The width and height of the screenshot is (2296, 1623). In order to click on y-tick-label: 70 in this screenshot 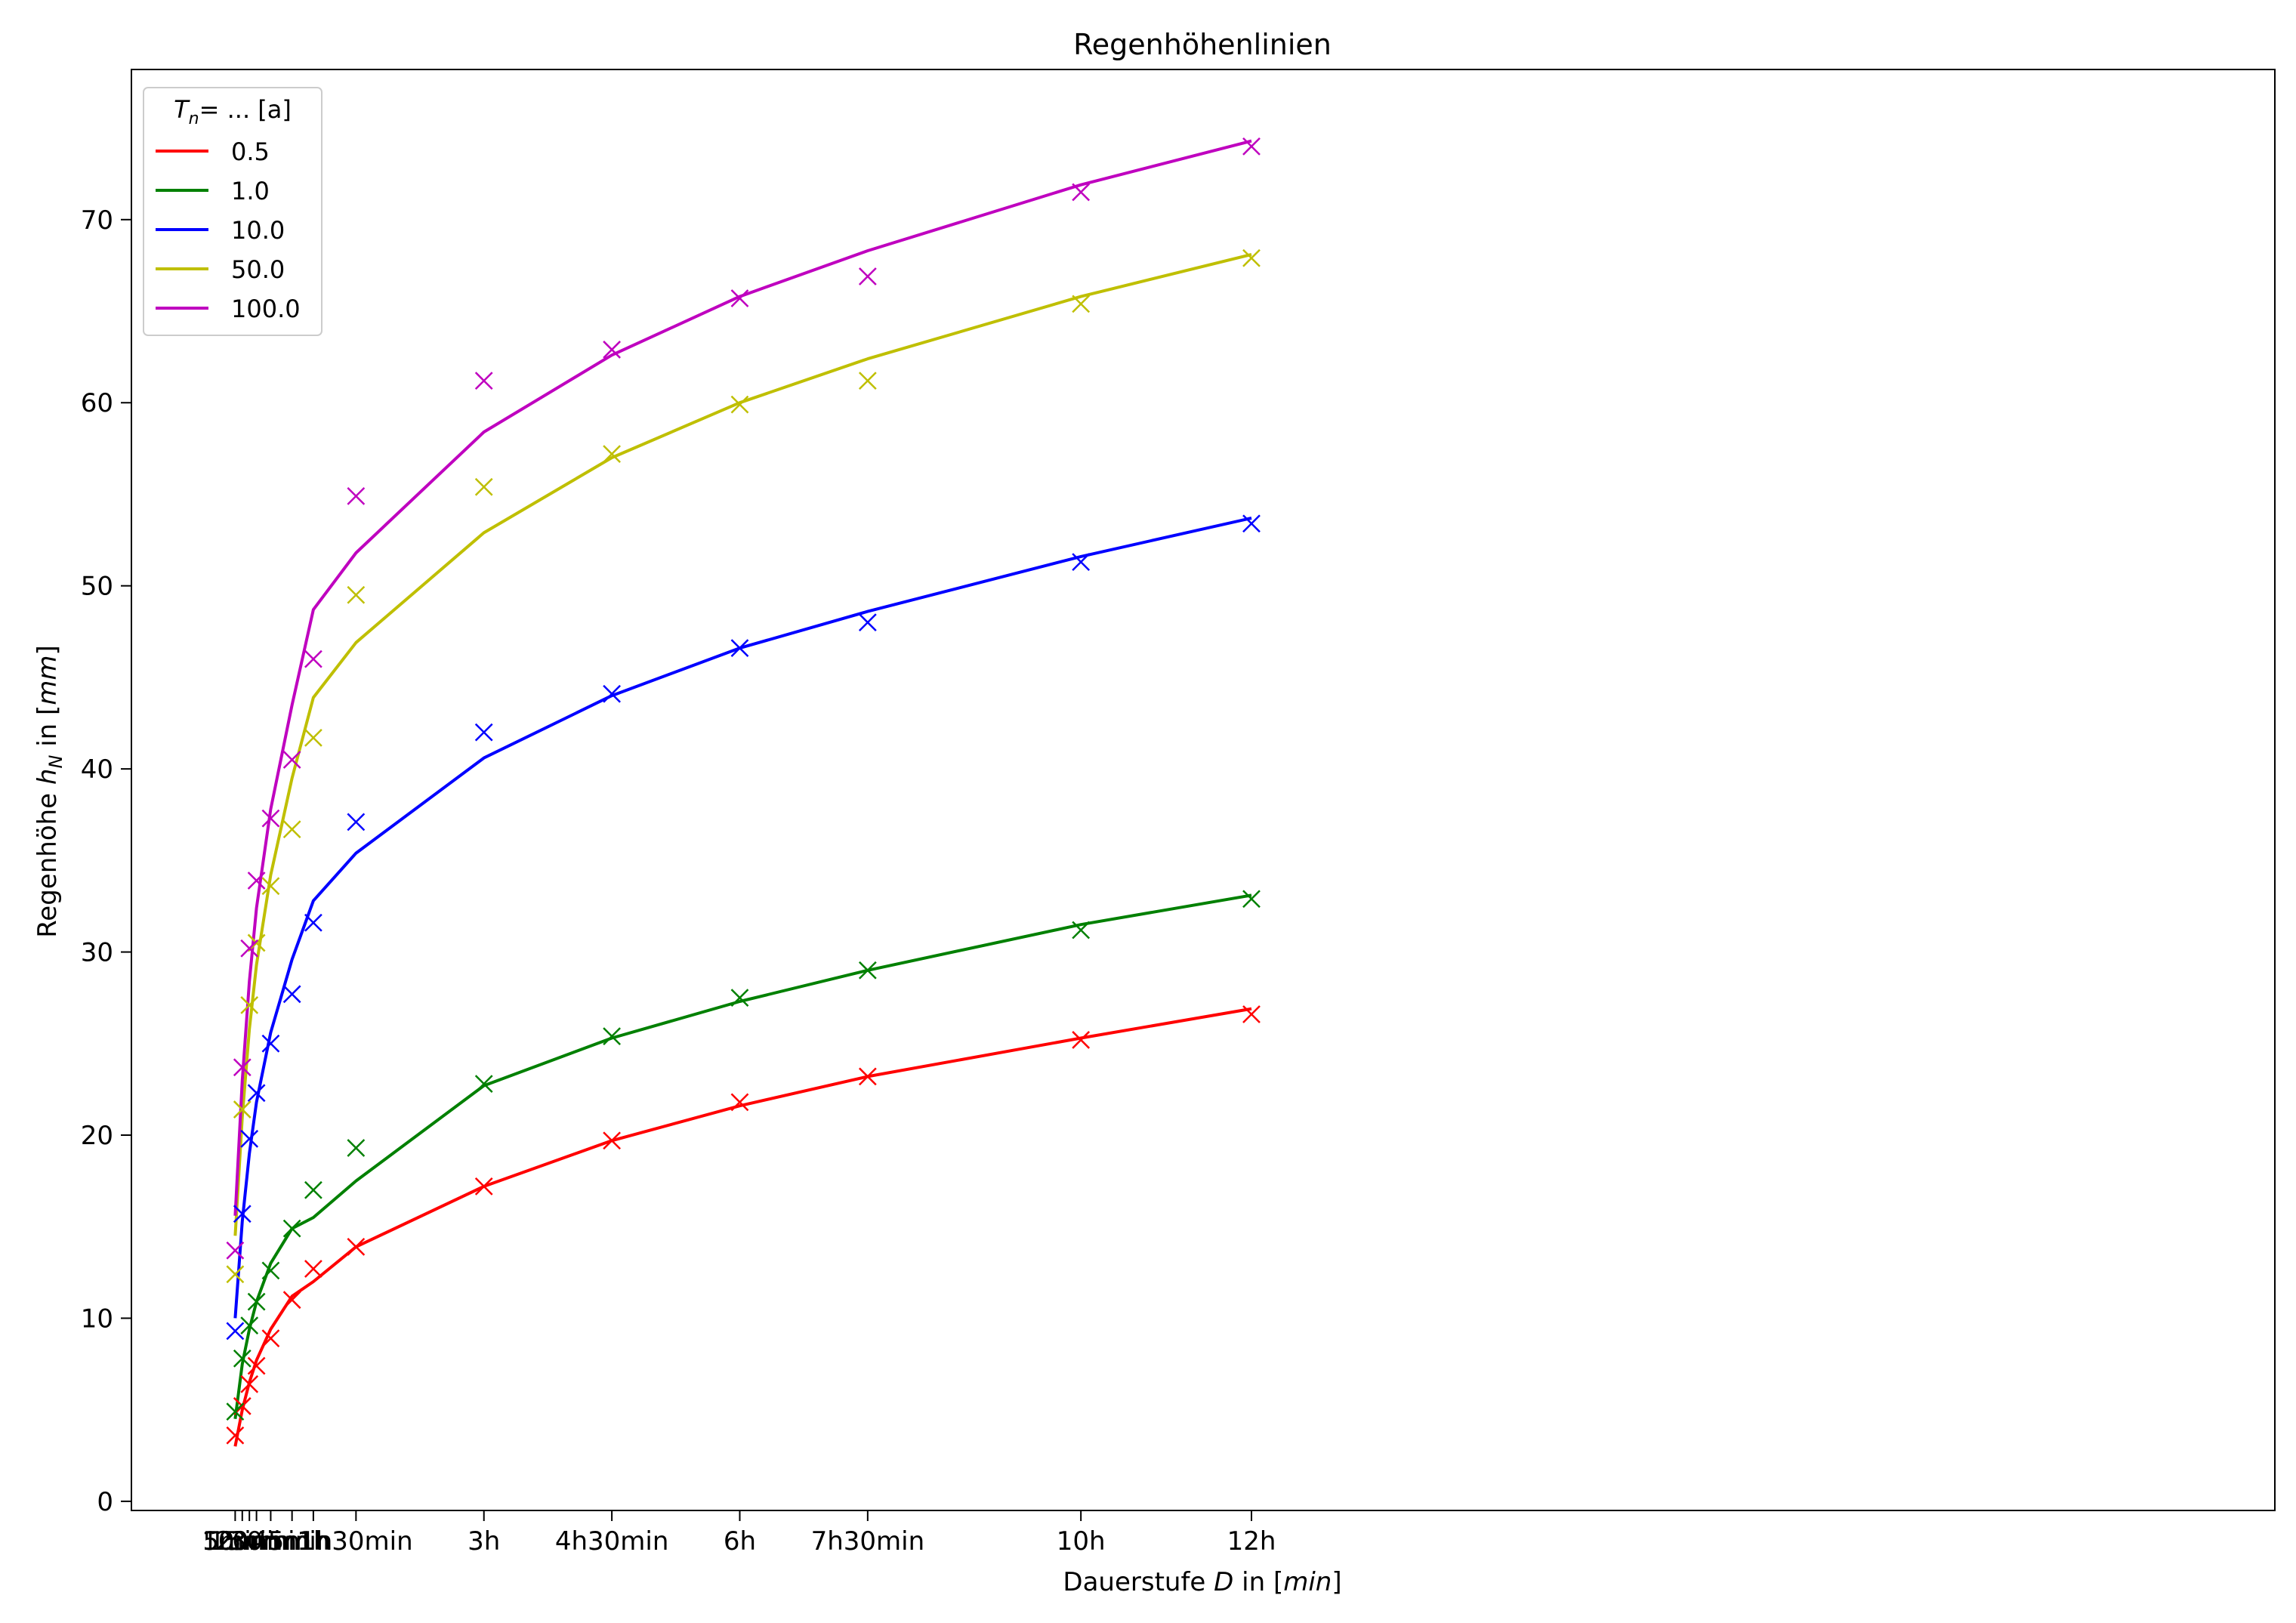, I will do `click(97, 220)`.